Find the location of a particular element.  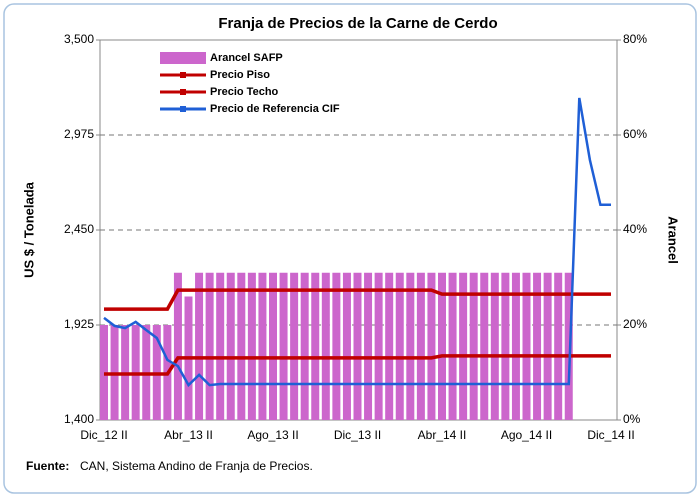

legend-label: Precio Piso is located at coordinates (240, 75).